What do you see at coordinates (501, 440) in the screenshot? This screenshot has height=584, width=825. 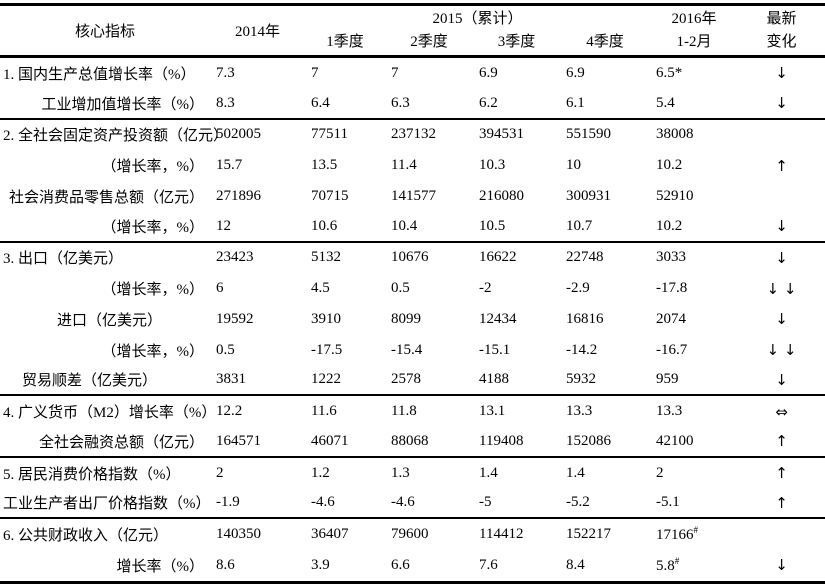 I see `value-cell: 119408` at bounding box center [501, 440].